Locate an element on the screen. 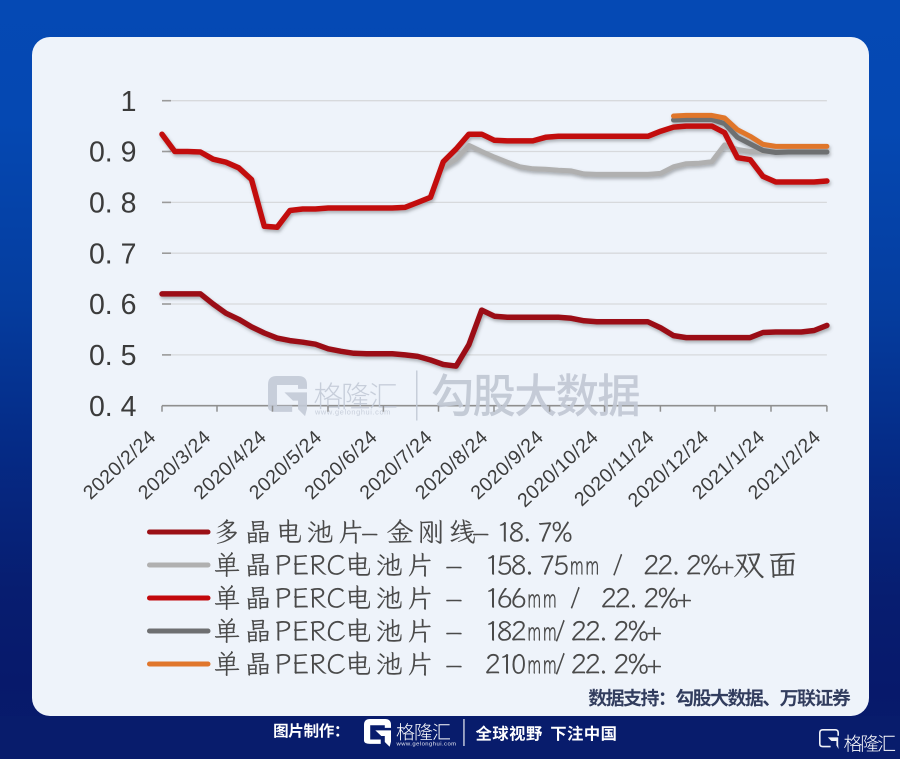 The height and width of the screenshot is (759, 900). svg-text: 0. 8 is located at coordinates (113, 204).